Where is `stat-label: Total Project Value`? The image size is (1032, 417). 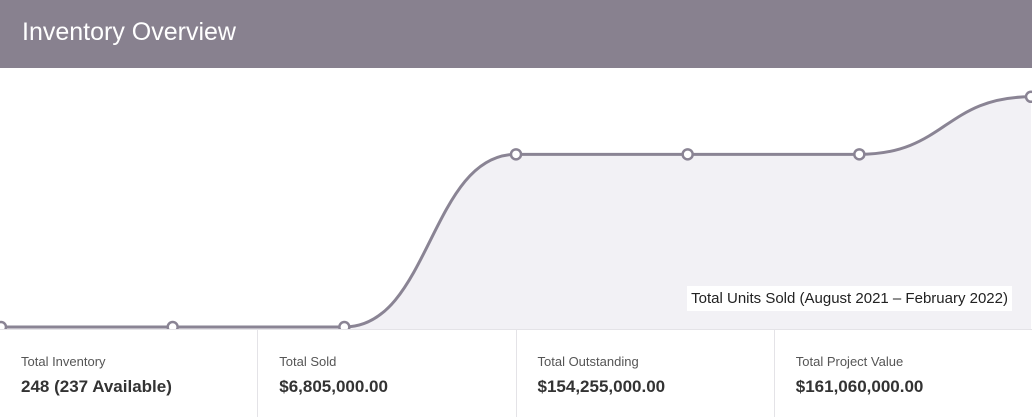 stat-label: Total Project Value is located at coordinates (849, 361).